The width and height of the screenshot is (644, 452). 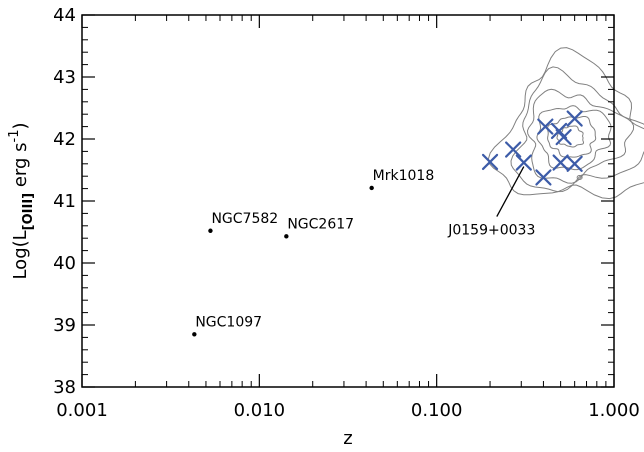 What do you see at coordinates (14, 136) in the screenshot?
I see `y-axis-label-superscript: -1` at bounding box center [14, 136].